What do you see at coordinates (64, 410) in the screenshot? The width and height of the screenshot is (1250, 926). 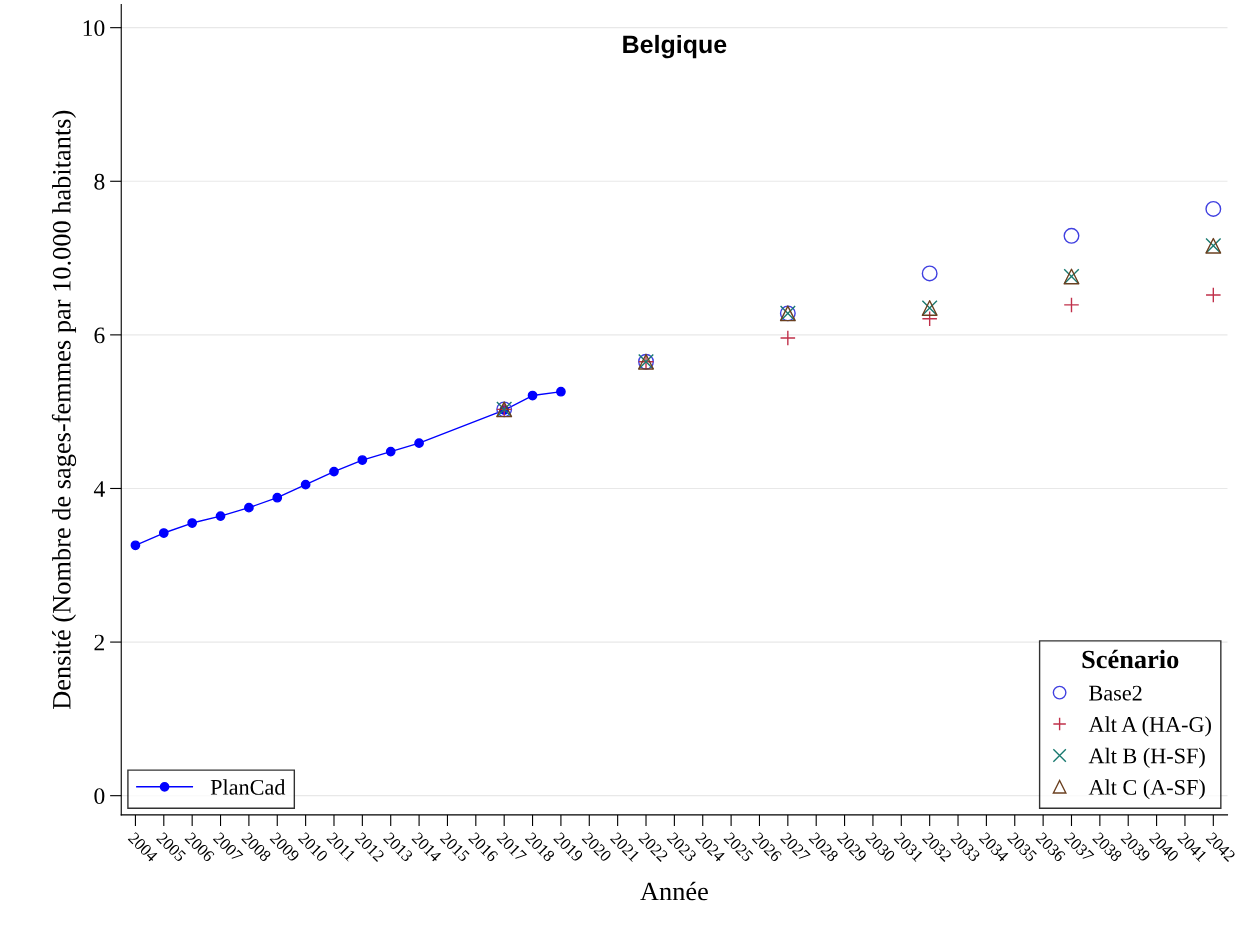 I see `y-axis-title: Densité (Nombre de sages-femmes par 10.000 habitants)` at bounding box center [64, 410].